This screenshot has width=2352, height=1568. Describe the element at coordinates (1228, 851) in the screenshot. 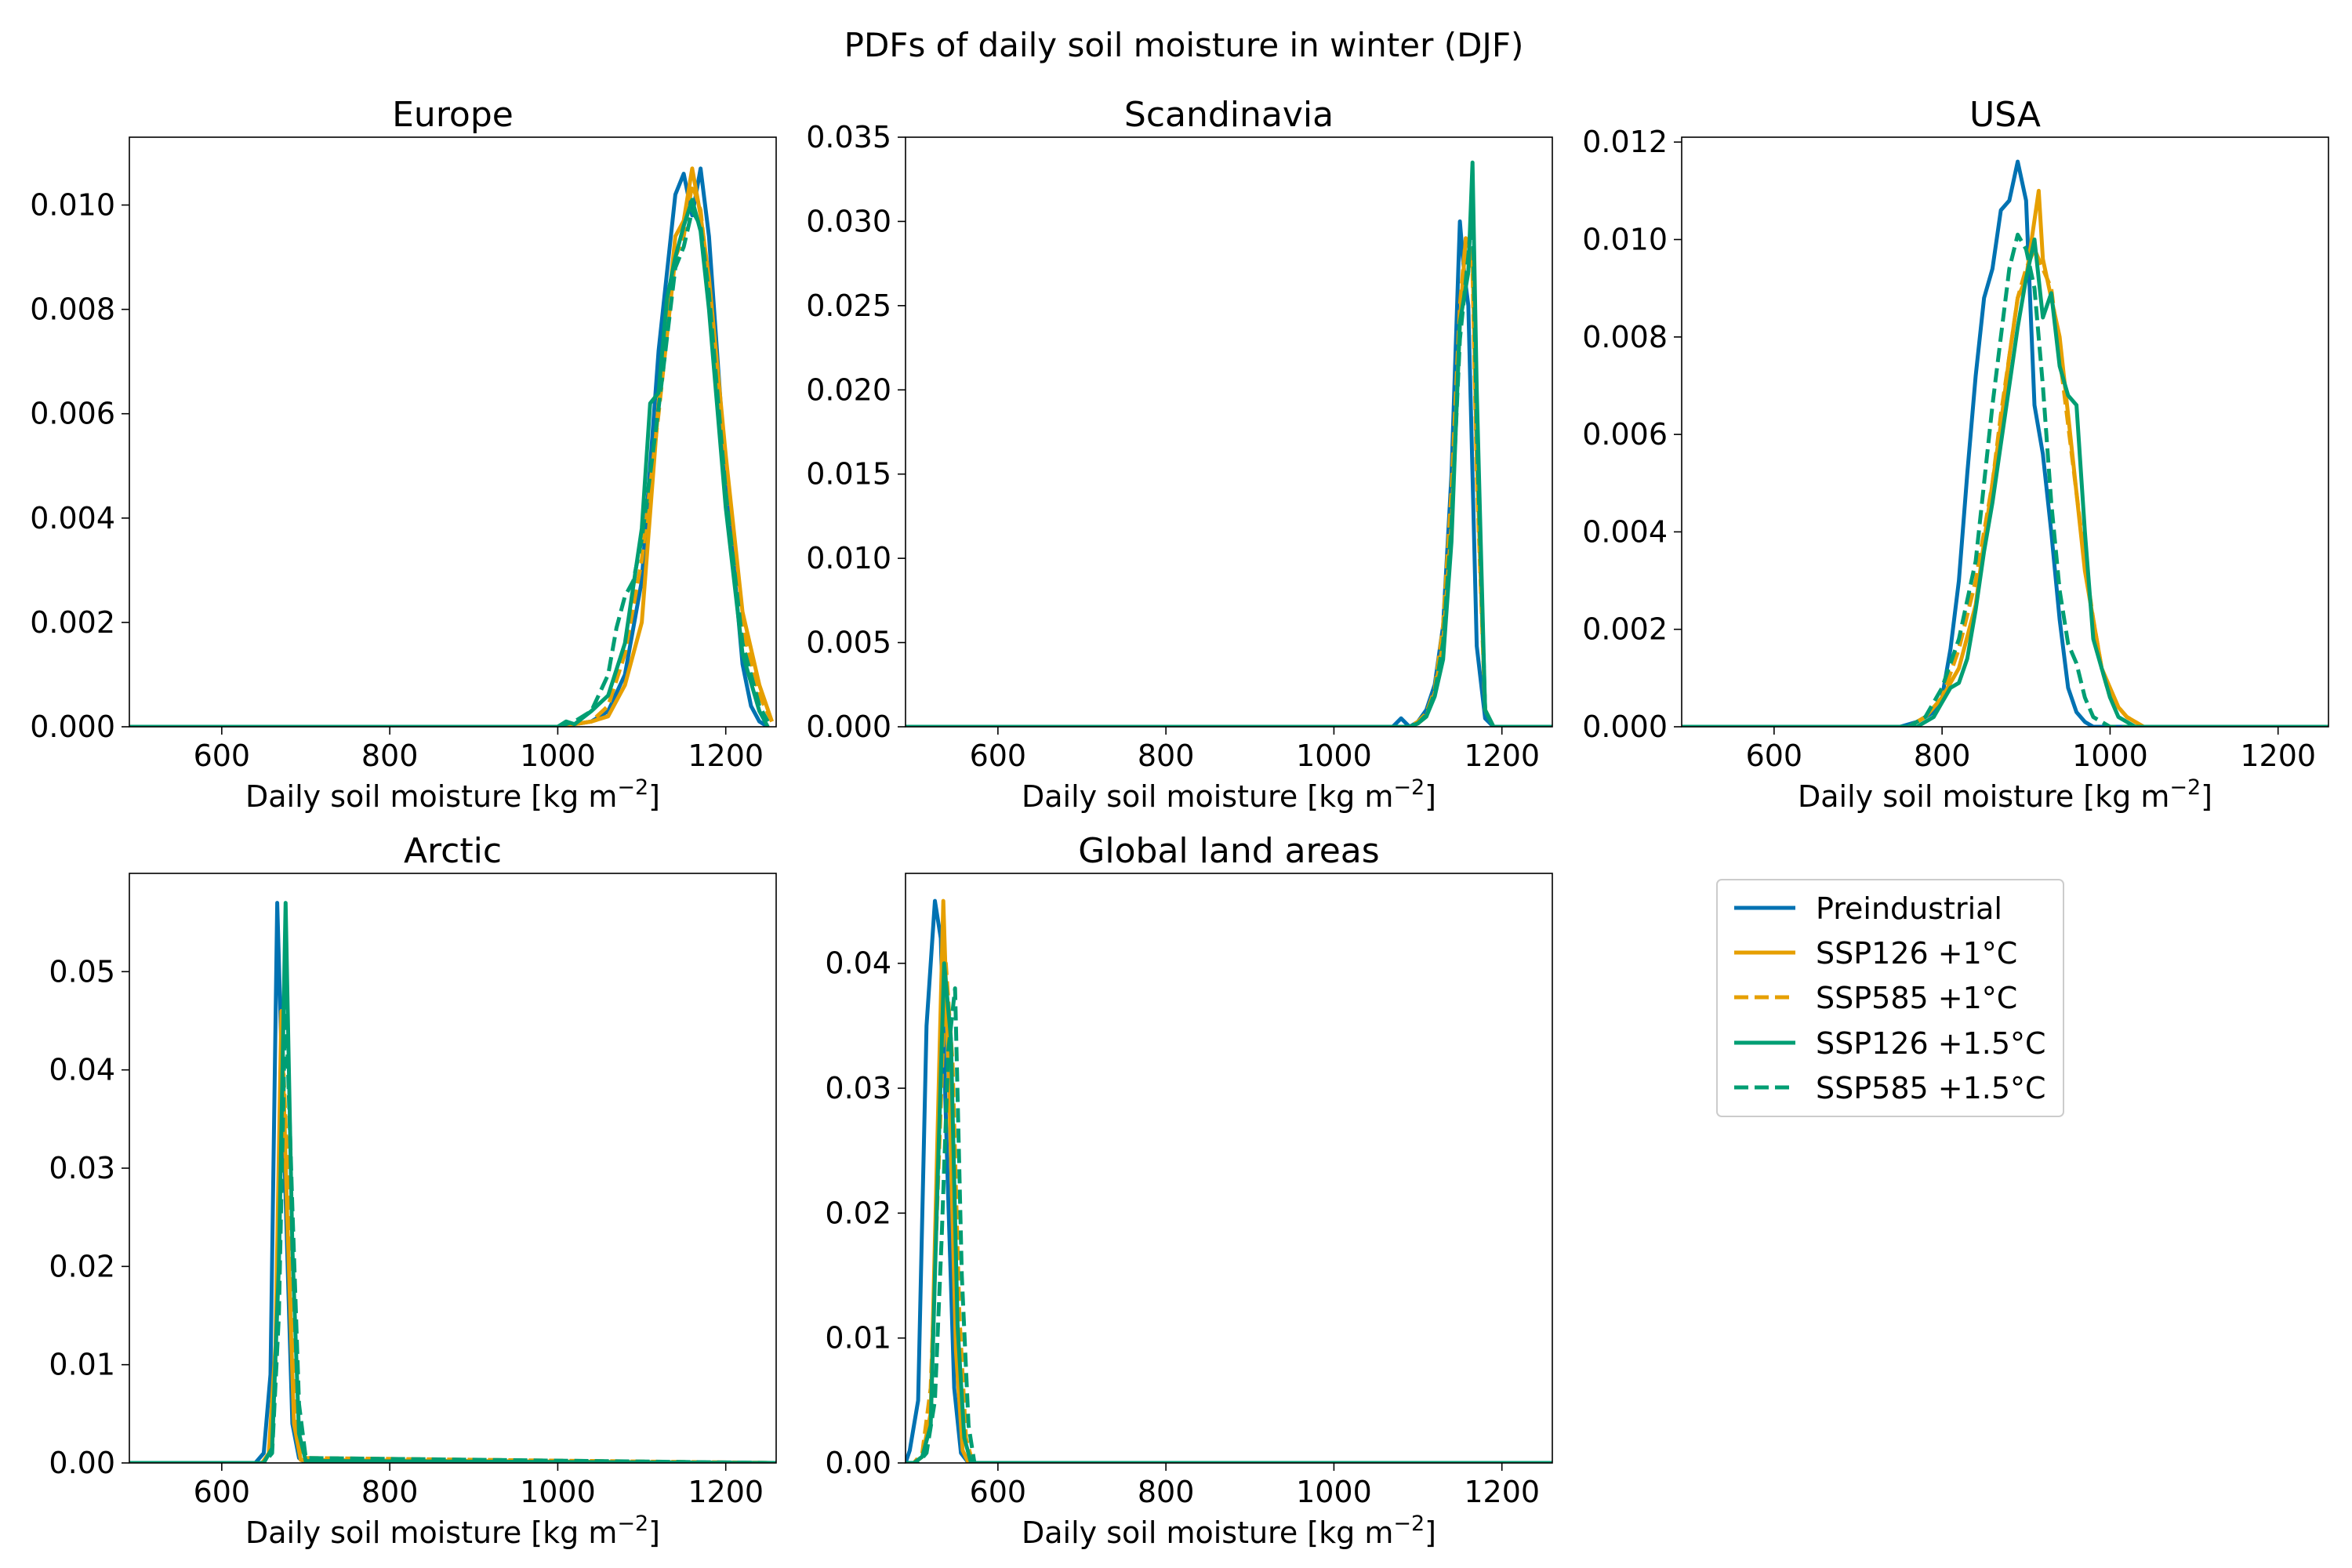

I see `panel-title: Global land areas` at that location.